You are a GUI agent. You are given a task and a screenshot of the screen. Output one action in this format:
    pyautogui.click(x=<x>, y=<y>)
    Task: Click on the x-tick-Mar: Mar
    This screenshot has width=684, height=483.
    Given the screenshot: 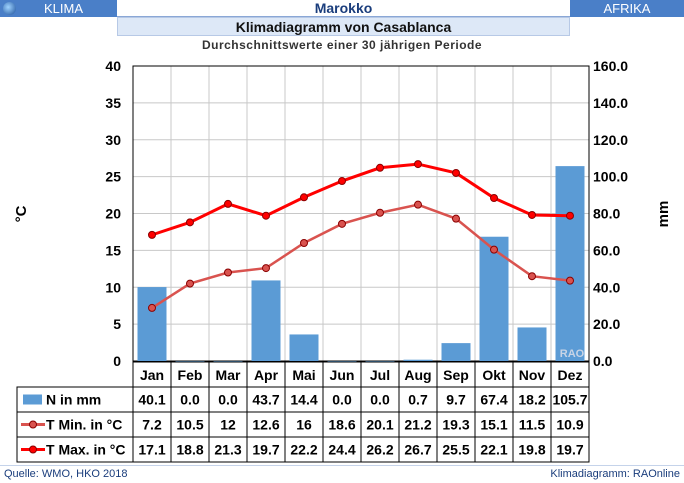 What is the action you would take?
    pyautogui.click(x=228, y=375)
    